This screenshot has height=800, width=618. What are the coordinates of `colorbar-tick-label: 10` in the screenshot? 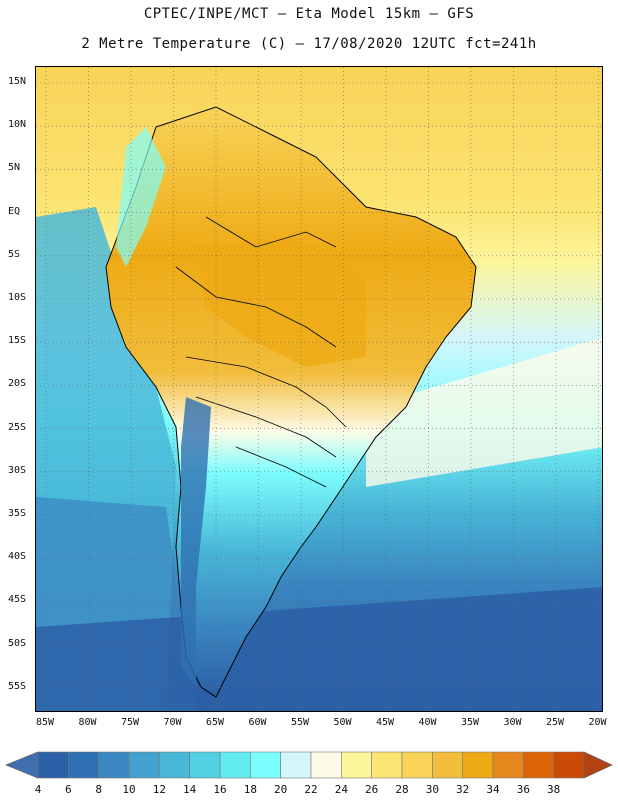 It's located at (129, 789).